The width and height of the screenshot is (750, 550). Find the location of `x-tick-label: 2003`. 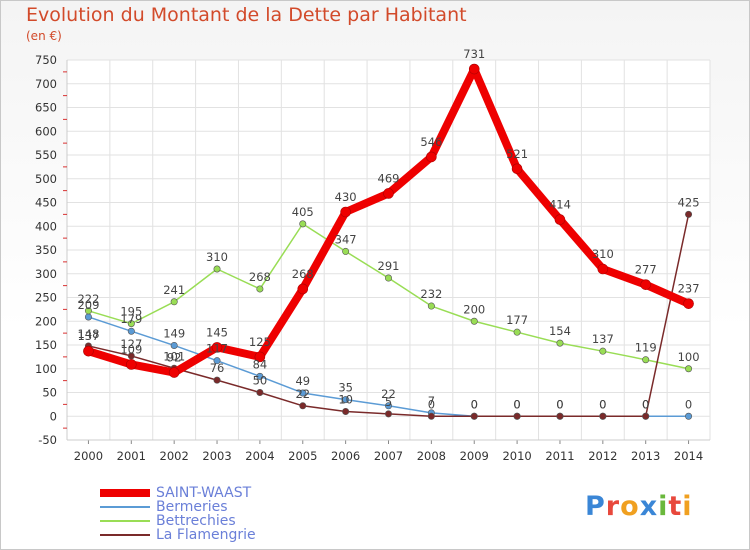

x-tick-label: 2003 is located at coordinates (216, 456).